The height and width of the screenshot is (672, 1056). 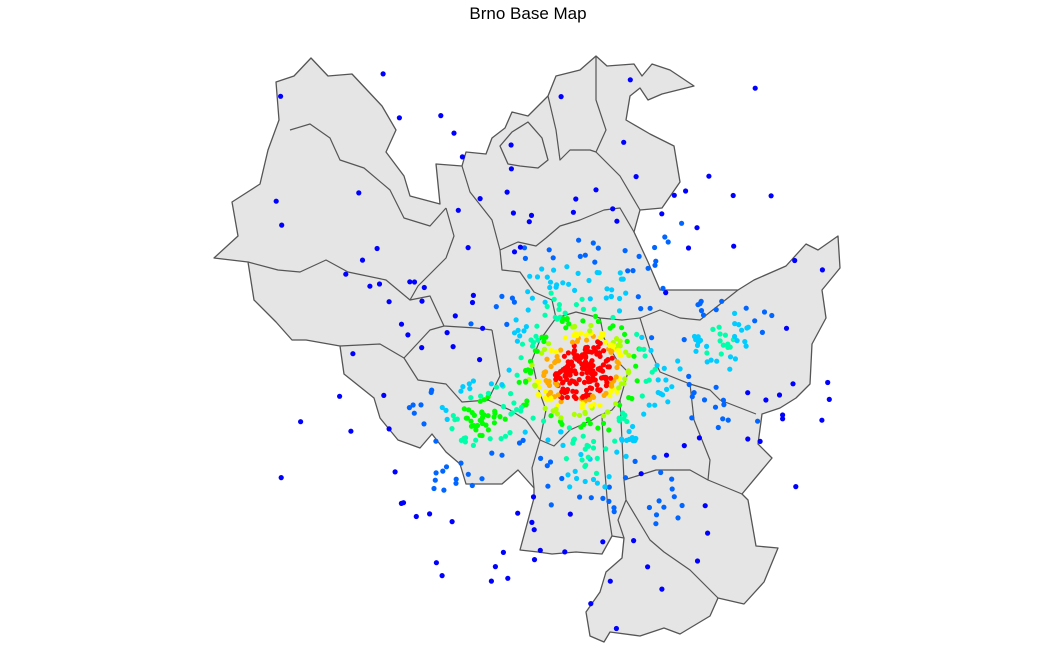 I want to click on map-title: Brno Base Map, so click(x=528, y=13).